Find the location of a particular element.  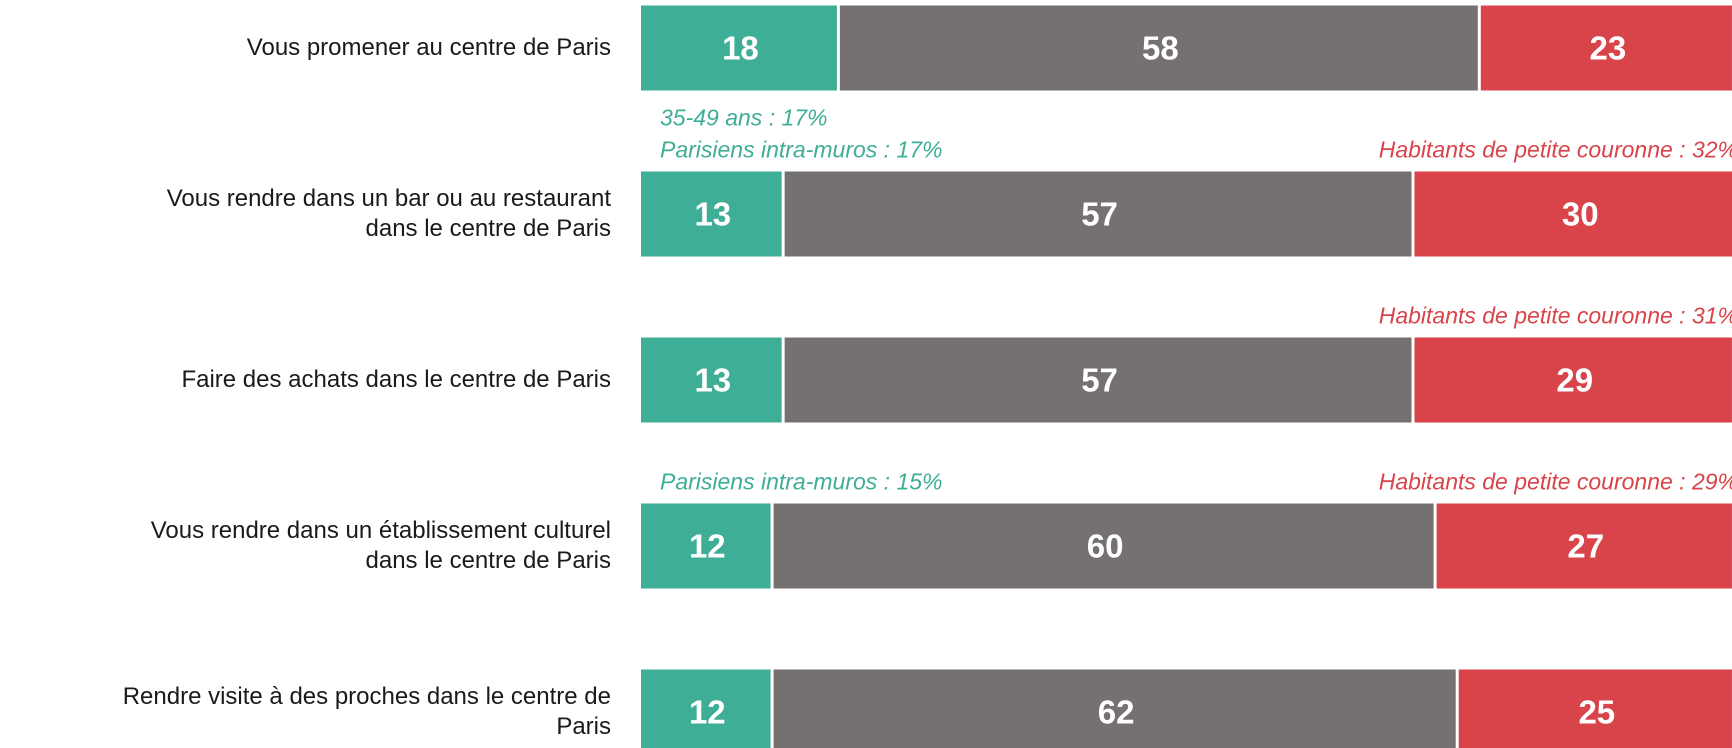

annotation: Habitants de petite couronne : 29% is located at coordinates (1555, 482).